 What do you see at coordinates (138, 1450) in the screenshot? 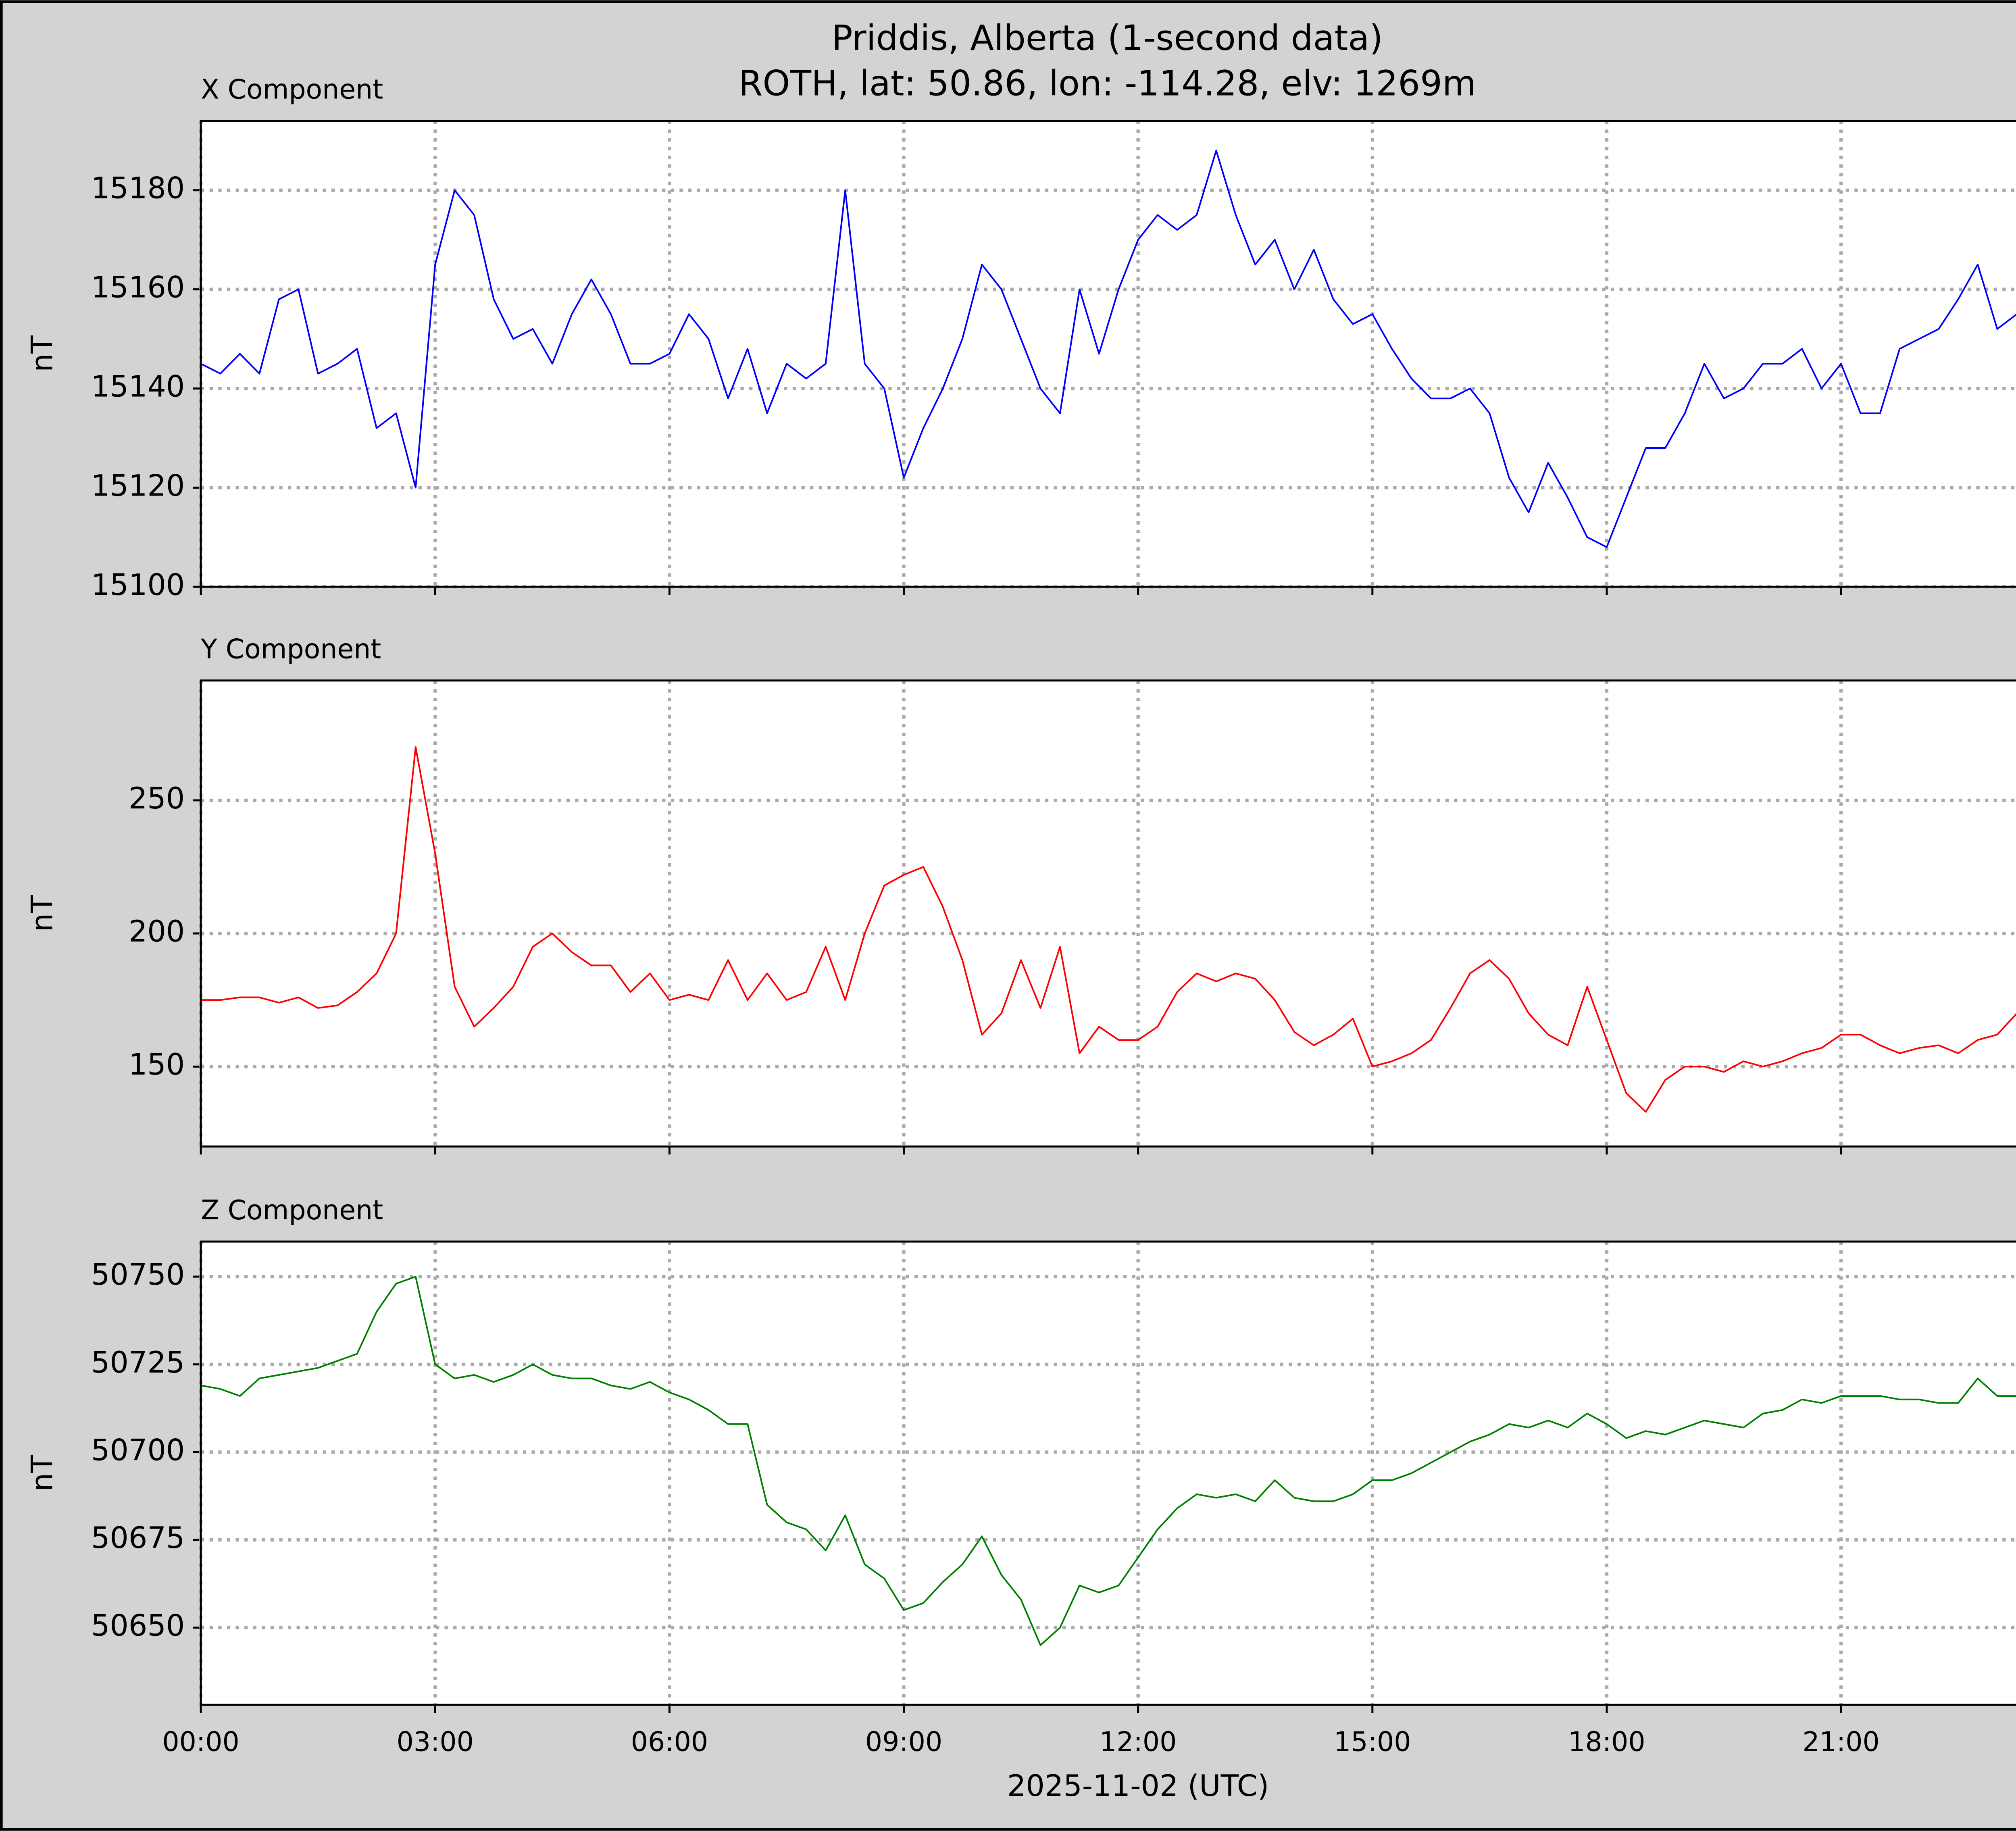
I see `y-tick-label: 50700` at bounding box center [138, 1450].